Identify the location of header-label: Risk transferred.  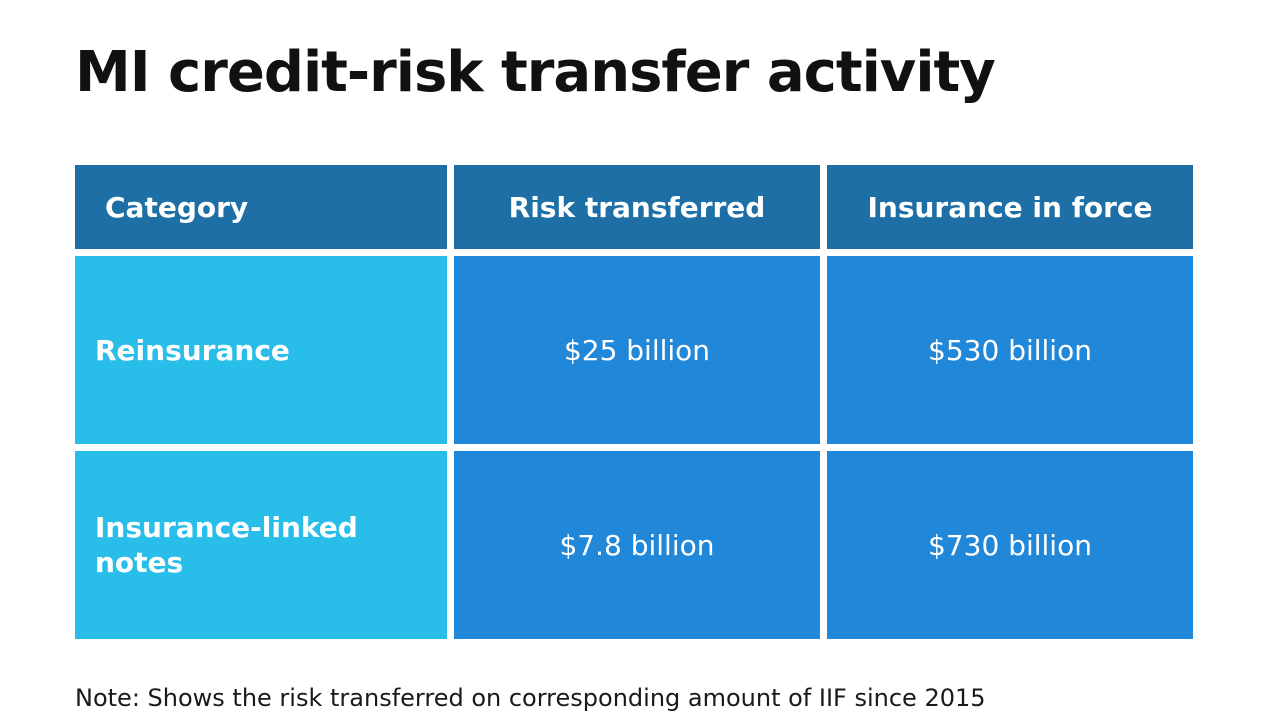
(637, 207).